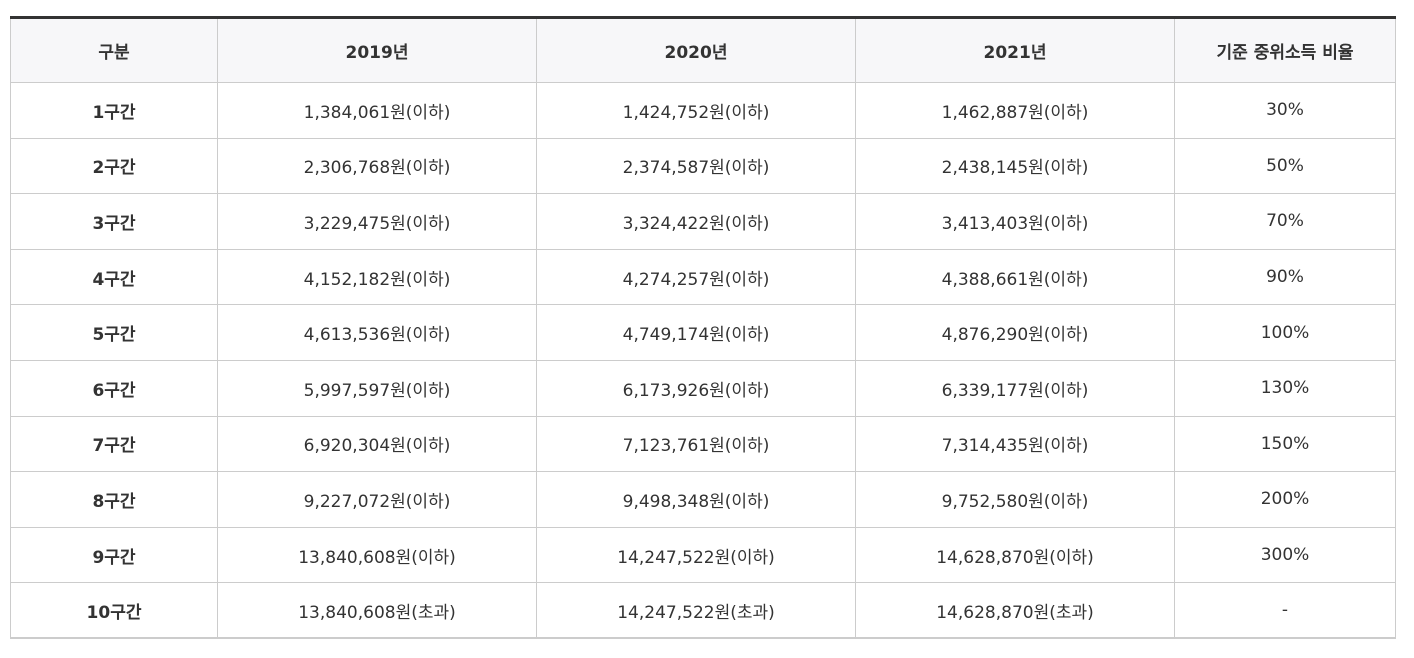 This screenshot has width=1414, height=658. Describe the element at coordinates (1015, 277) in the screenshot. I see `cell-2021: 4,388,661원(이하)` at that location.